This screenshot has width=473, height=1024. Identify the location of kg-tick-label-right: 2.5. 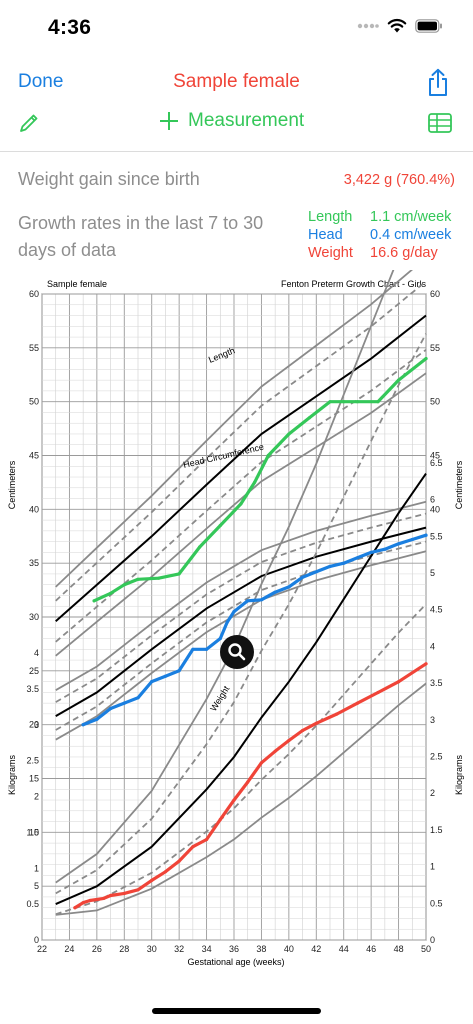
(436, 757).